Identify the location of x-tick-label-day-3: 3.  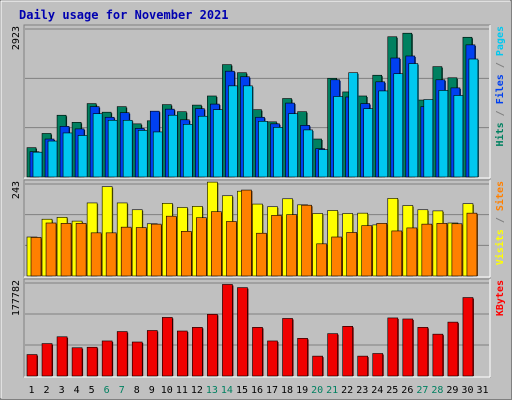
(62, 390).